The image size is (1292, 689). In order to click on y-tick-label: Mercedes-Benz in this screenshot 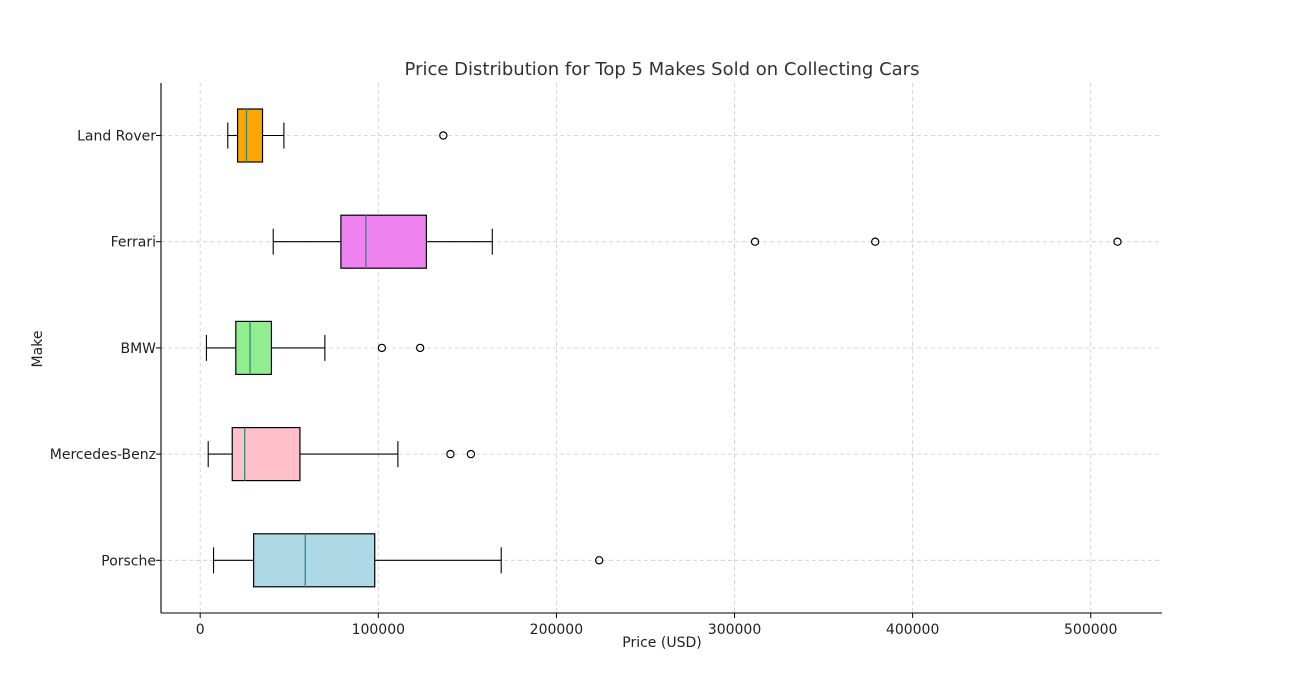, I will do `click(103, 455)`.